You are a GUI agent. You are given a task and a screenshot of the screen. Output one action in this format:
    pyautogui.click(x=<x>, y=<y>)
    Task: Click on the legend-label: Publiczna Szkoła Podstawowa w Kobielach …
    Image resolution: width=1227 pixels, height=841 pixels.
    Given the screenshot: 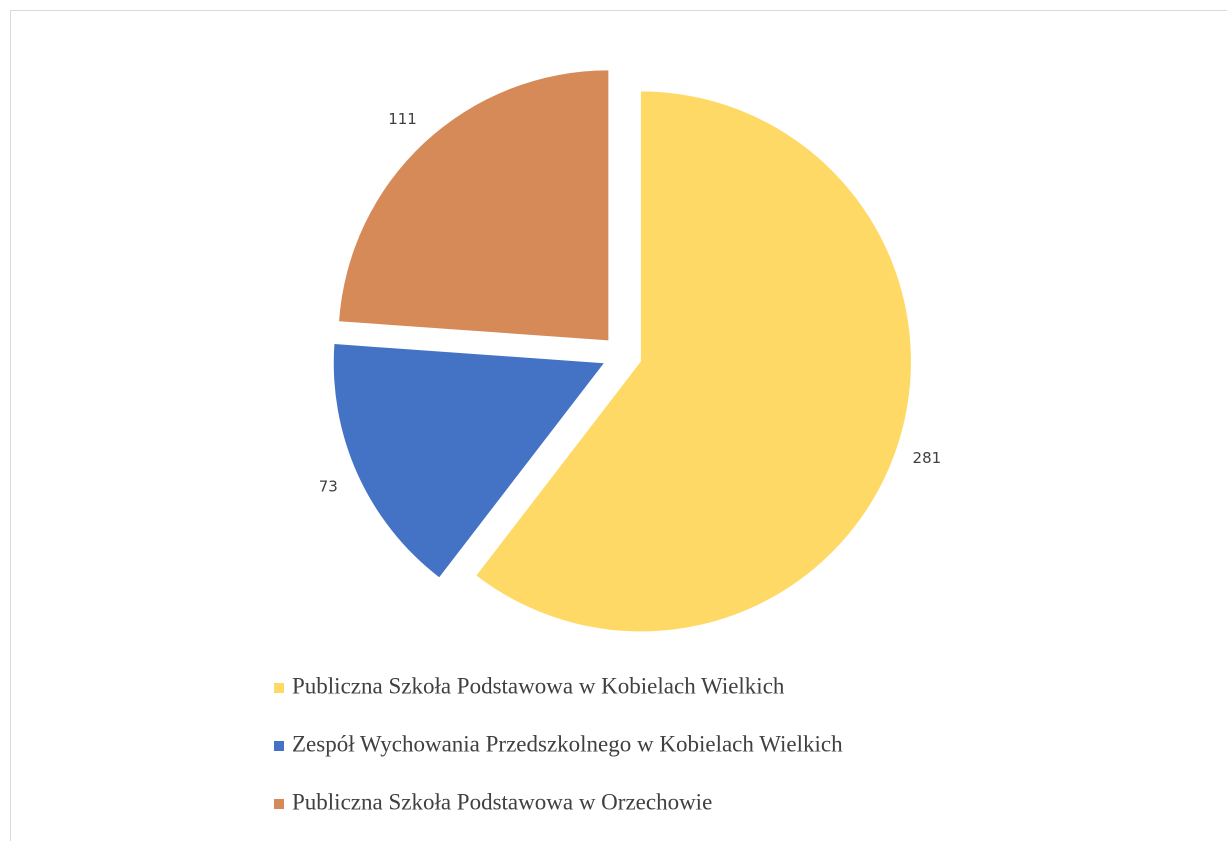 What is the action you would take?
    pyautogui.click(x=538, y=685)
    